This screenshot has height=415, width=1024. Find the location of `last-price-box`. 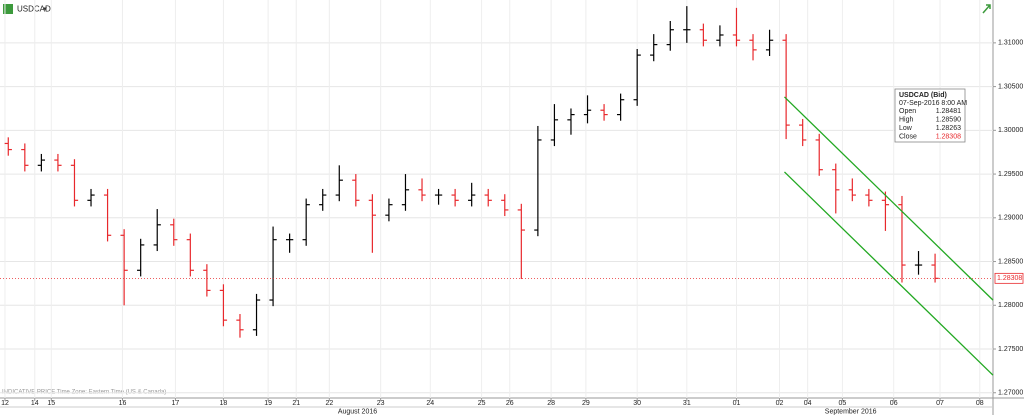

last-price-box is located at coordinates (1009, 278).